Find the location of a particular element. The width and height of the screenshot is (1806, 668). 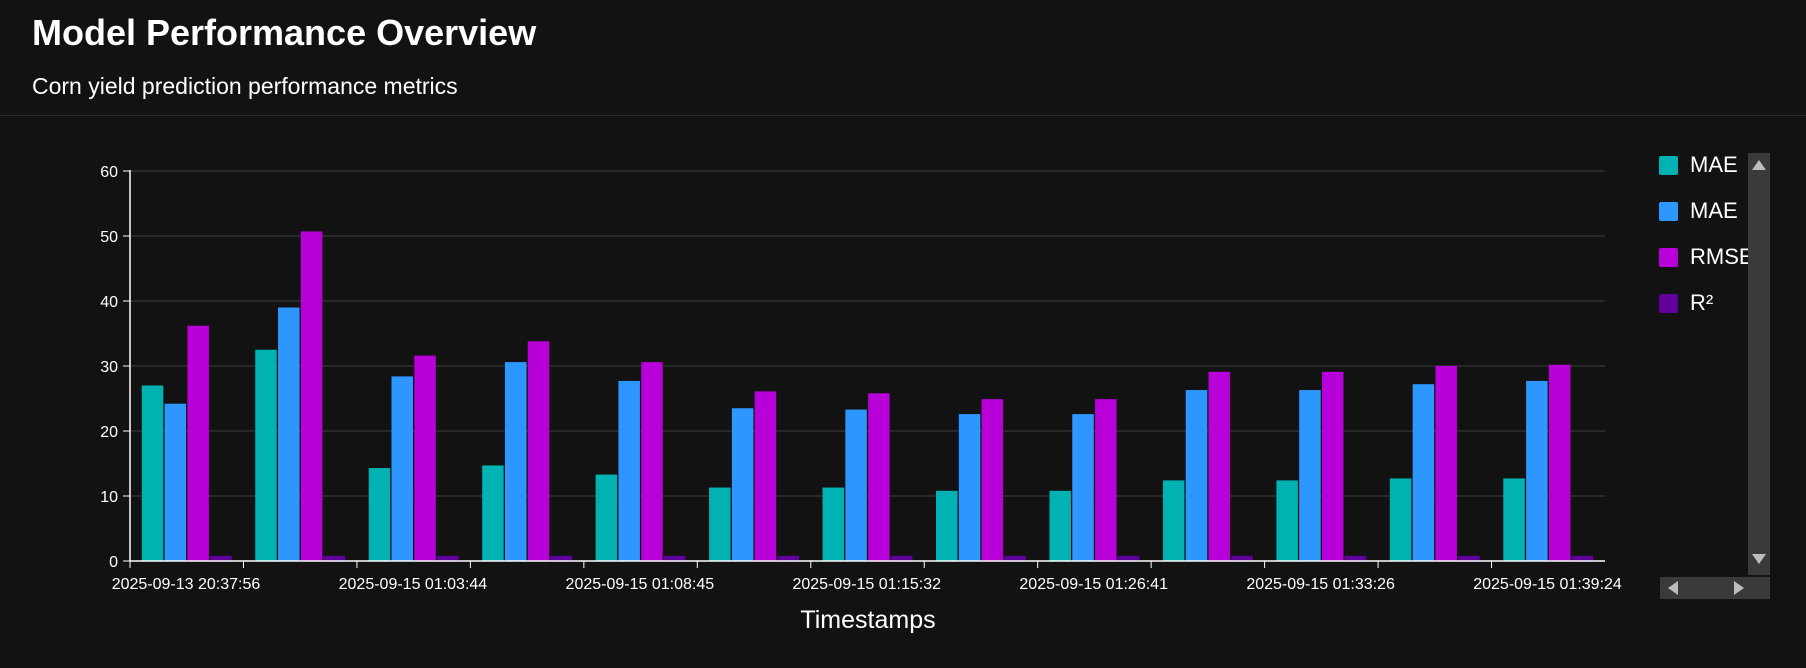

legend-label: RMSE is located at coordinates (1719, 256).